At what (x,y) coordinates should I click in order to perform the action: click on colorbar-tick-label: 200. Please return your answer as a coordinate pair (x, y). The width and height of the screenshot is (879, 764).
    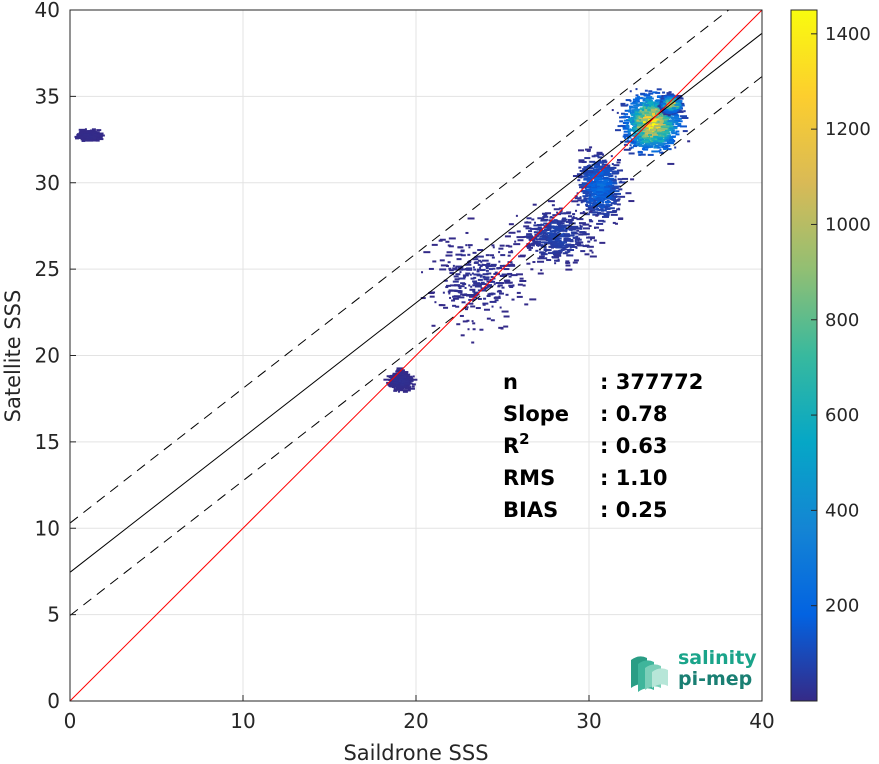
    Looking at the image, I should click on (842, 606).